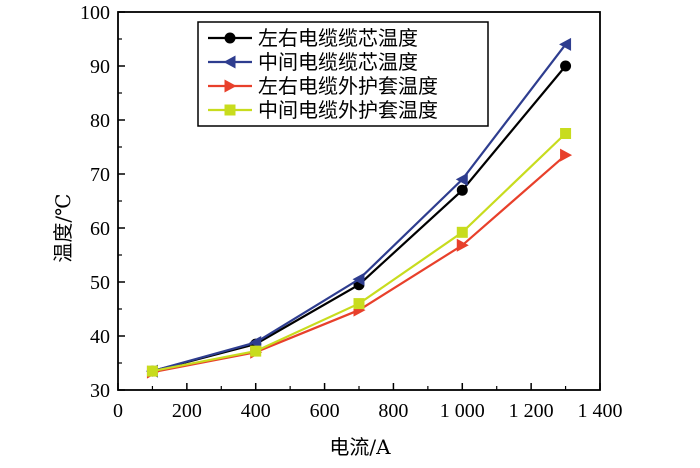 This screenshot has height=468, width=700. I want to click on y-tick-label: 40, so click(100, 337).